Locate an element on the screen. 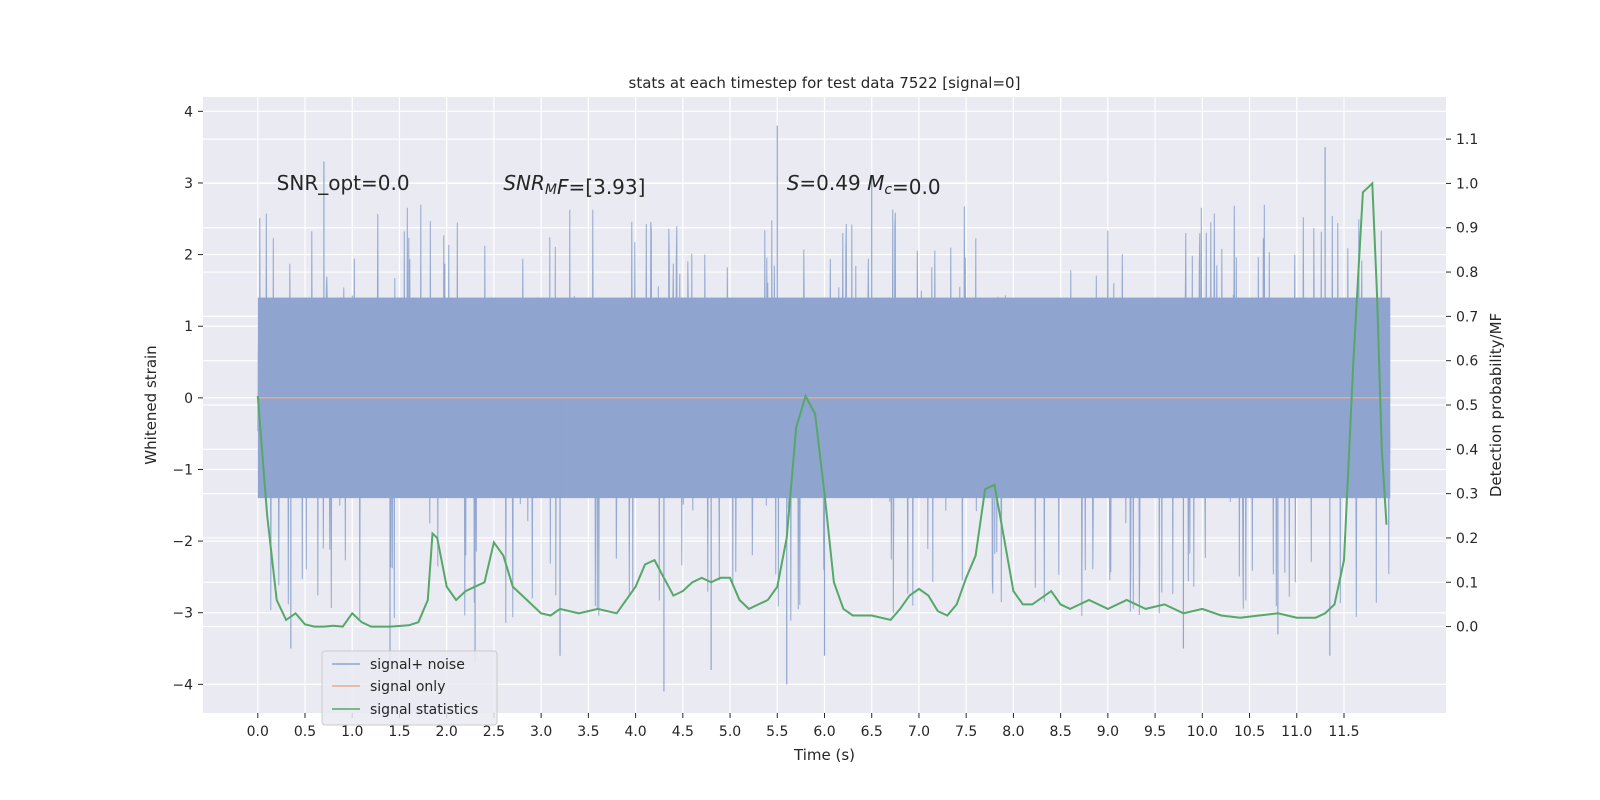 The height and width of the screenshot is (800, 1600). y-tick-label: −3 is located at coordinates (182, 614).